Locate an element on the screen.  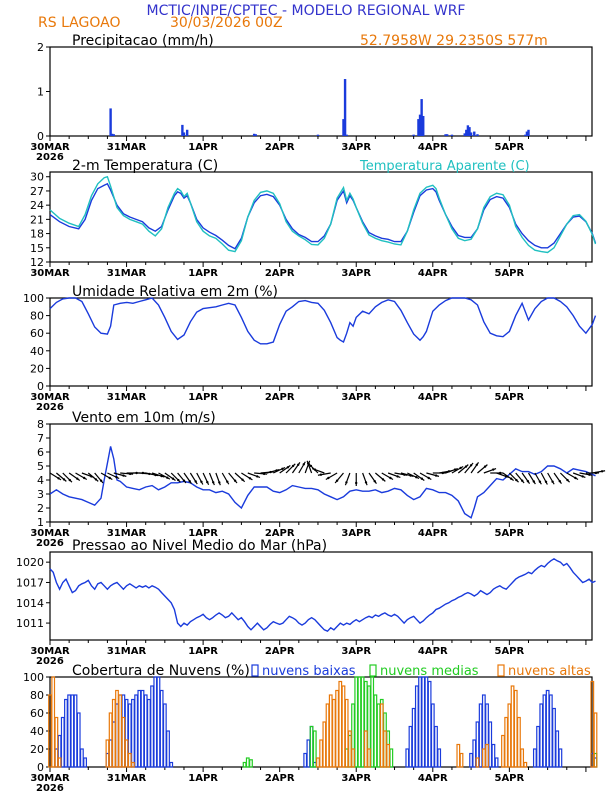
wind-ytick-label: 1 is located at coordinates (40, 522).